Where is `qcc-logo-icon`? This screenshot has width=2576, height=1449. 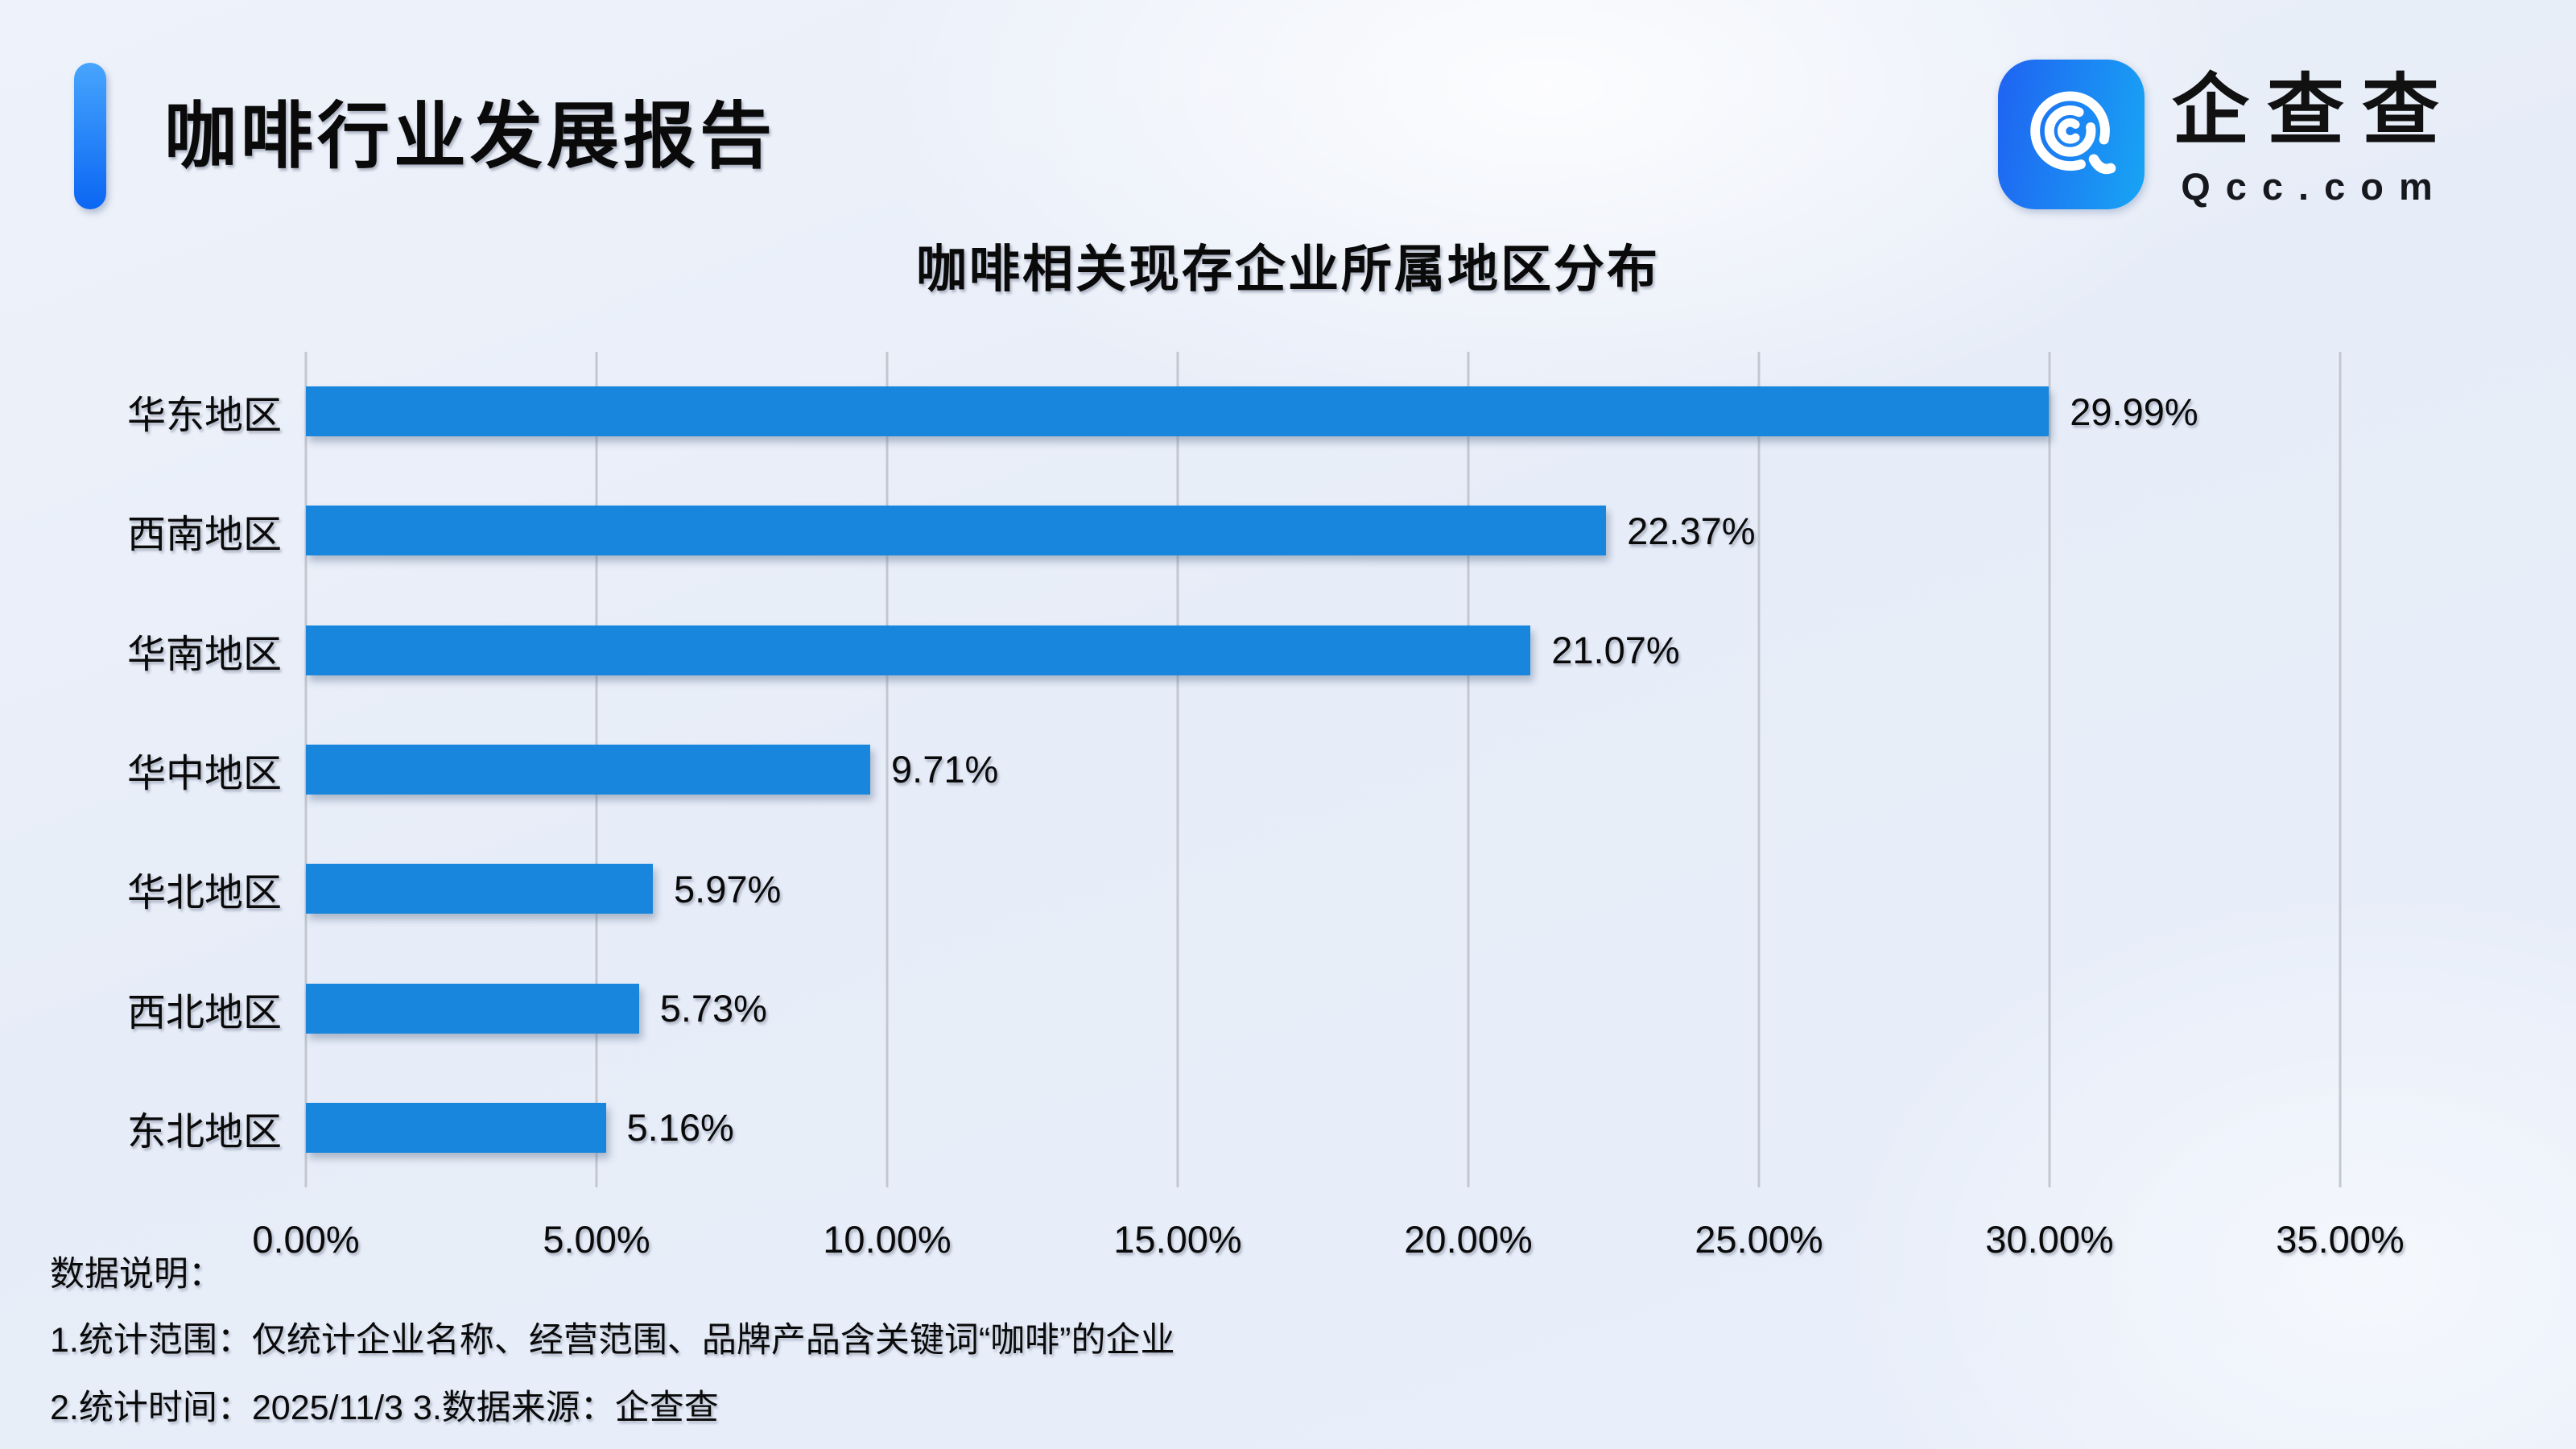
qcc-logo-icon is located at coordinates (2071, 134).